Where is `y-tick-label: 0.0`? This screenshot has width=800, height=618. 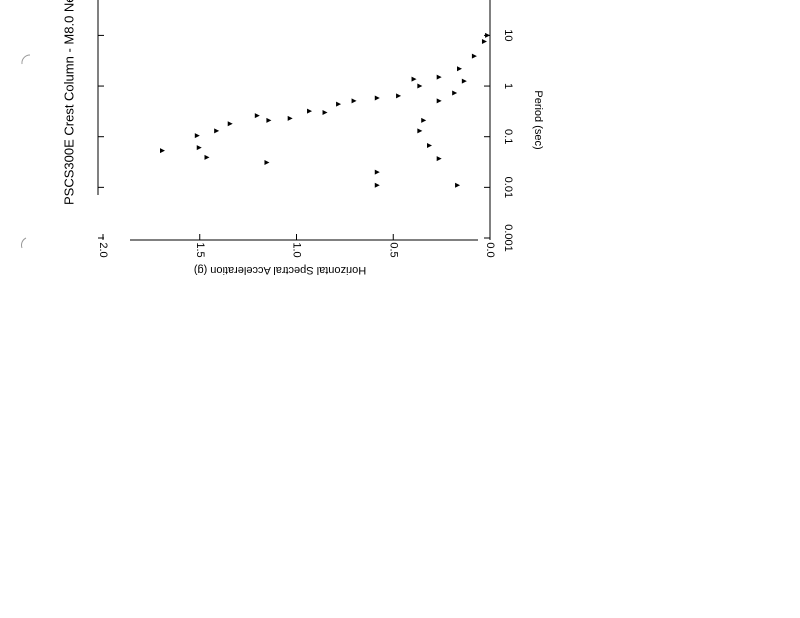
y-tick-label: 0.0 is located at coordinates (490, 249).